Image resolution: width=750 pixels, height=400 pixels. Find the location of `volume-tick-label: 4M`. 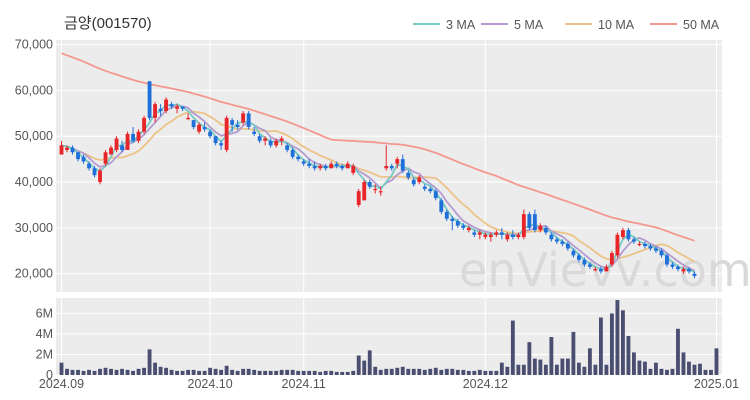

volume-tick-label: 4M is located at coordinates (44, 334).